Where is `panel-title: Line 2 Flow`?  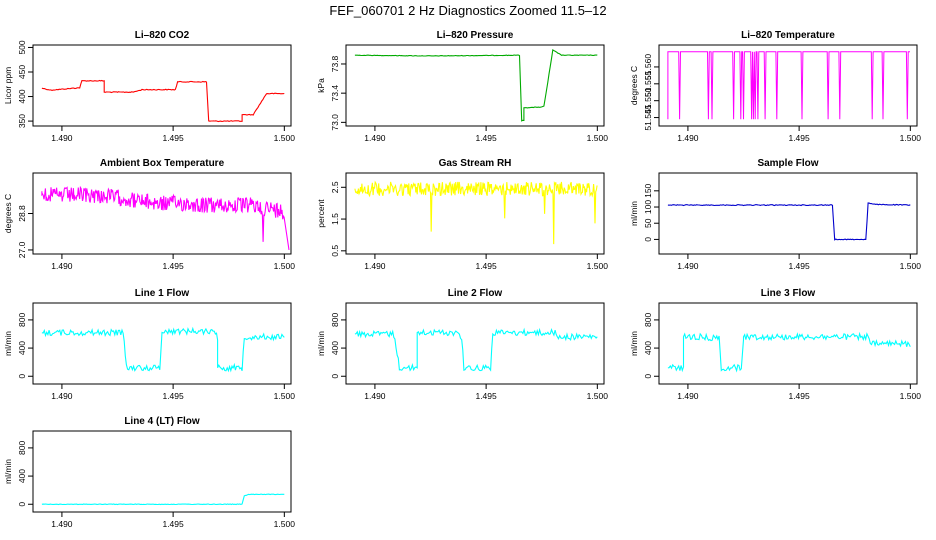 panel-title: Line 2 Flow is located at coordinates (475, 293).